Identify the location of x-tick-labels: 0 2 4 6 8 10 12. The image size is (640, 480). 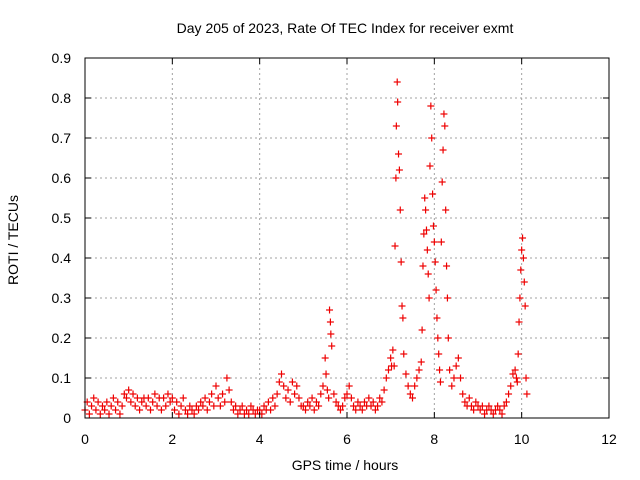
(349, 439).